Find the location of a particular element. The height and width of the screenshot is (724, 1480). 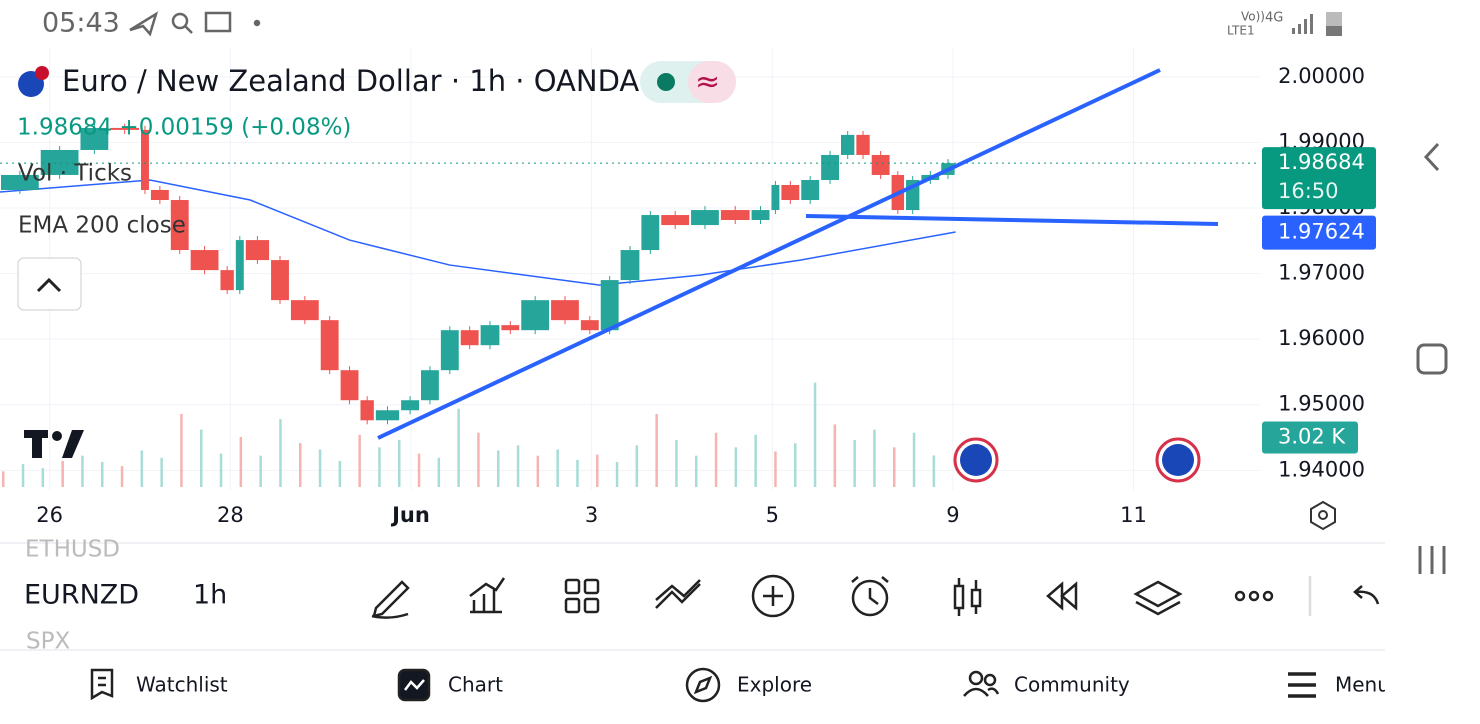

undo-tool is located at coordinates (1366, 595).